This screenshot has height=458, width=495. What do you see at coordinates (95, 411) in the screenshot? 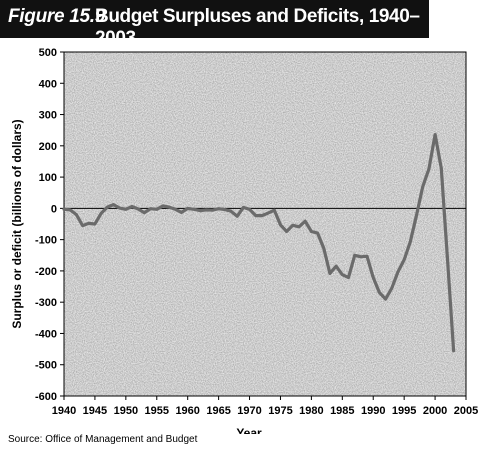
I see `x-tick-label: 1945` at bounding box center [95, 411].